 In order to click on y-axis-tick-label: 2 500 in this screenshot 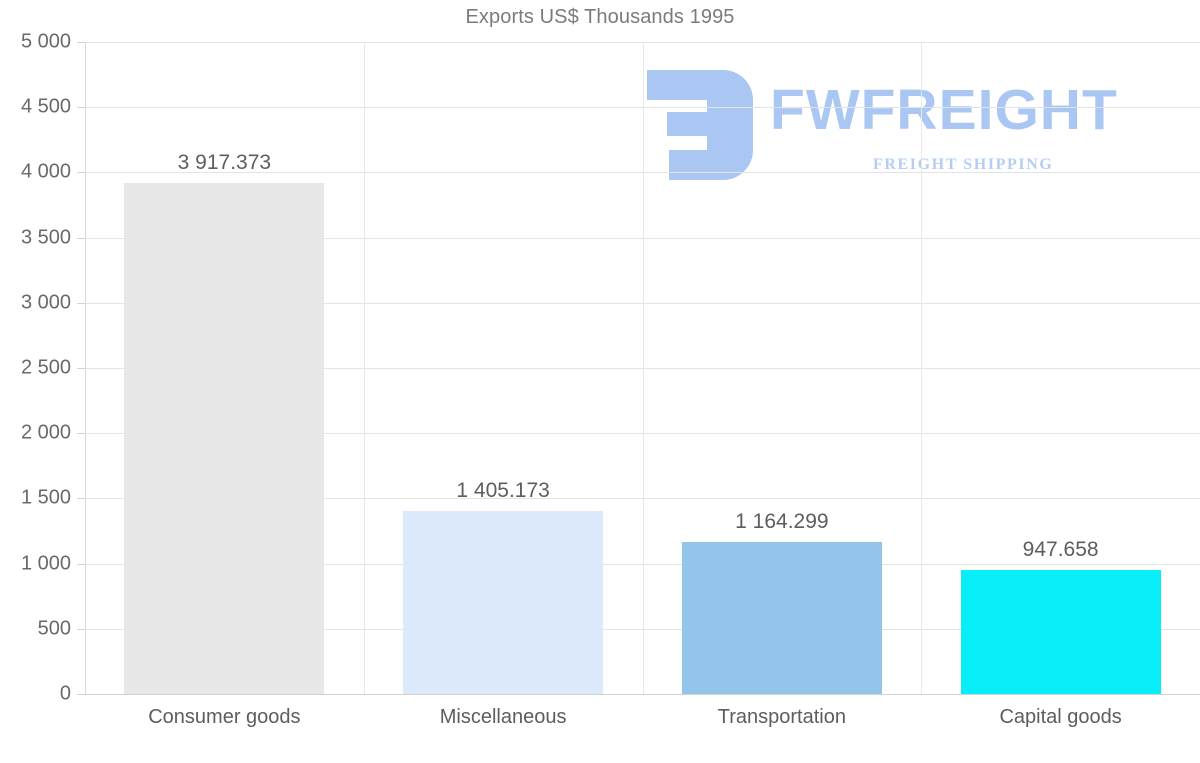, I will do `click(45, 367)`.